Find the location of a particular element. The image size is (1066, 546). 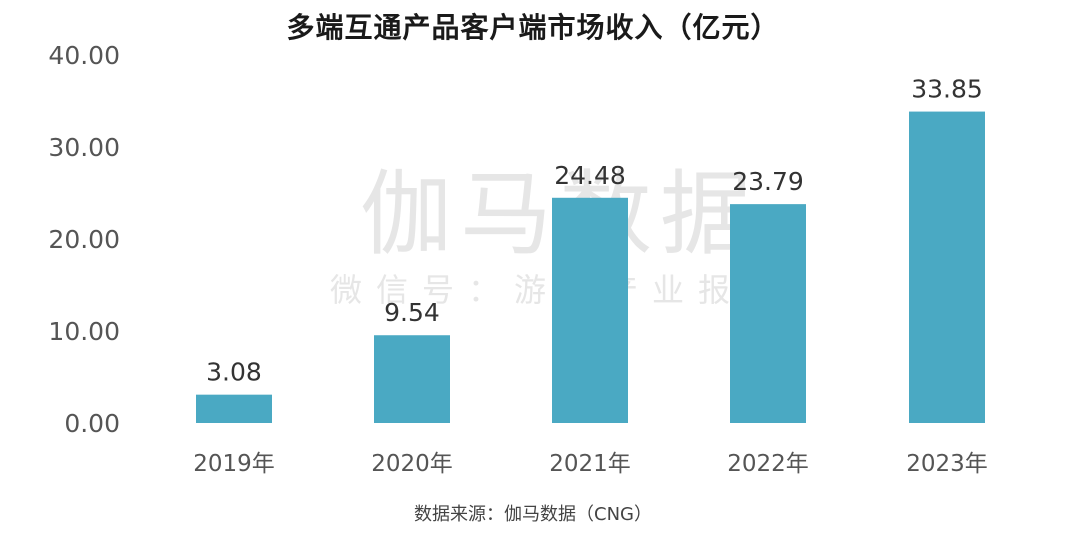

x-category-label: 2020年 is located at coordinates (412, 464).